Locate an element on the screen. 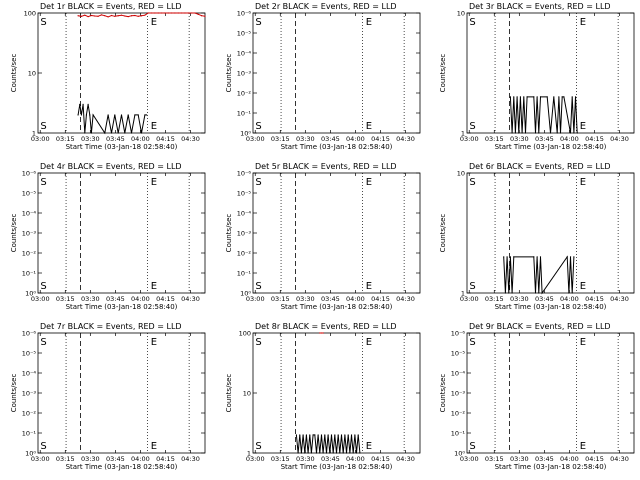 The image size is (640, 480). x-tick-label: 03:00 is located at coordinates (469, 299).